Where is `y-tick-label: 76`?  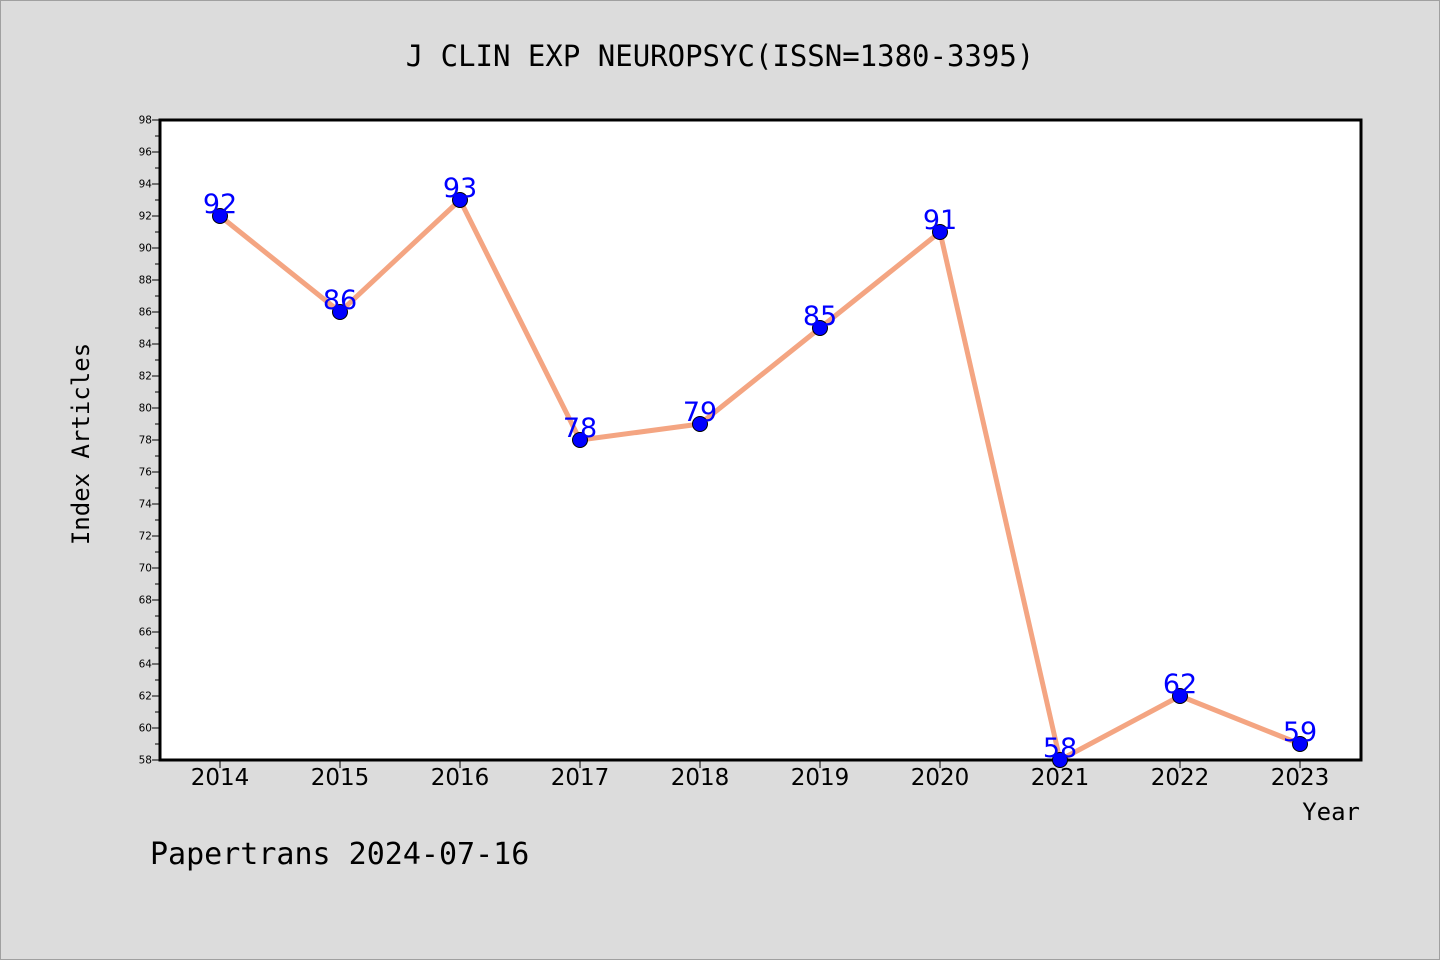 y-tick-label: 76 is located at coordinates (146, 473).